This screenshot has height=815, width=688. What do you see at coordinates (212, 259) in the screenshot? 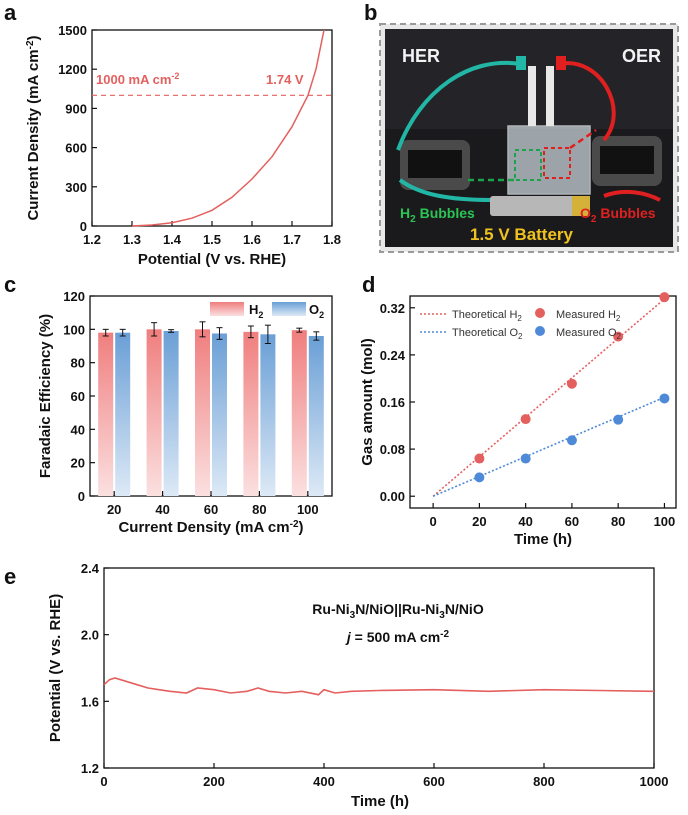
I see `x-axis-title-a: Potential (V vs. RHE)` at bounding box center [212, 259].